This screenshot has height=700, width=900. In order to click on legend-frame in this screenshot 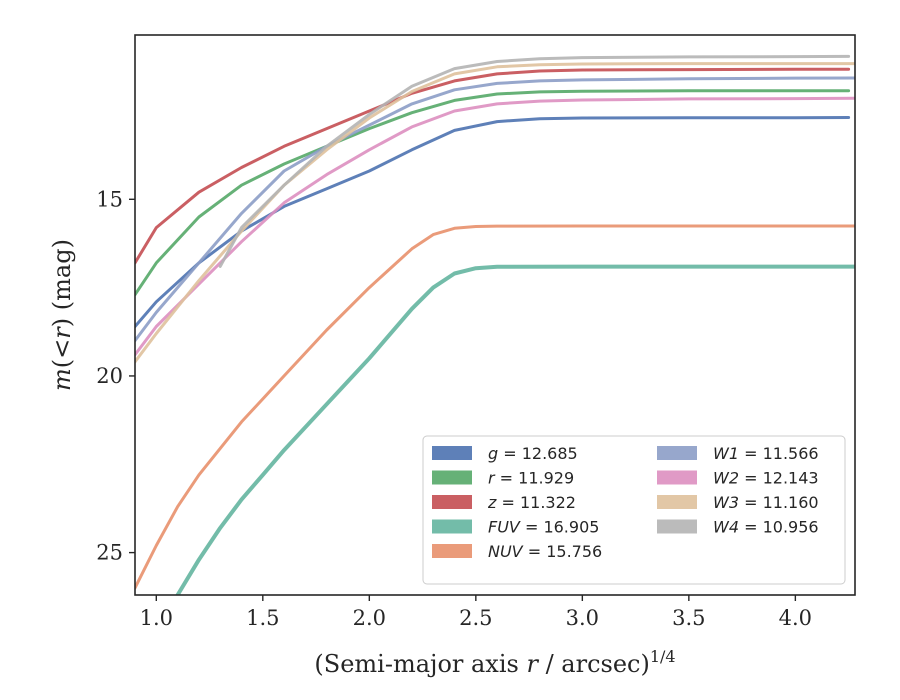, I will do `click(634, 510)`.